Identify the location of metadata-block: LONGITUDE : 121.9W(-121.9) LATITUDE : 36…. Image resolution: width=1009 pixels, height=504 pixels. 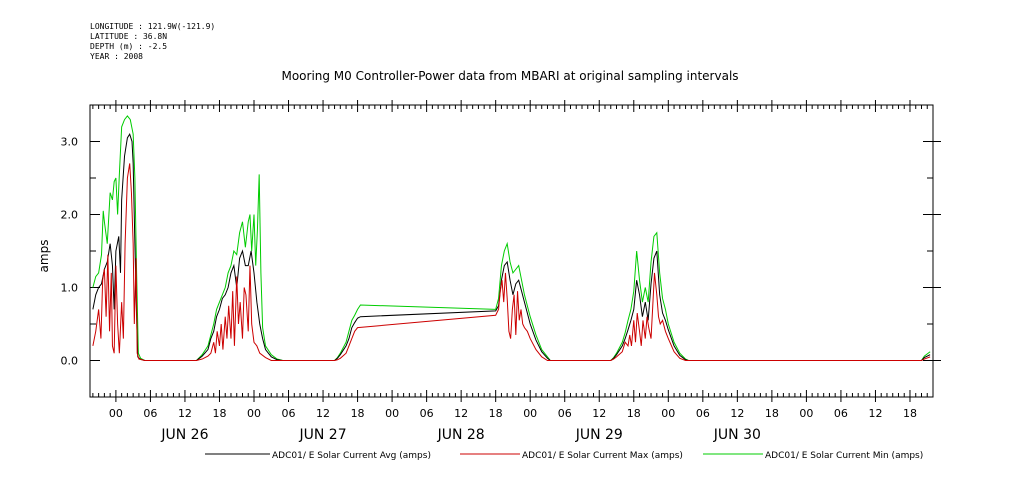
(152, 42).